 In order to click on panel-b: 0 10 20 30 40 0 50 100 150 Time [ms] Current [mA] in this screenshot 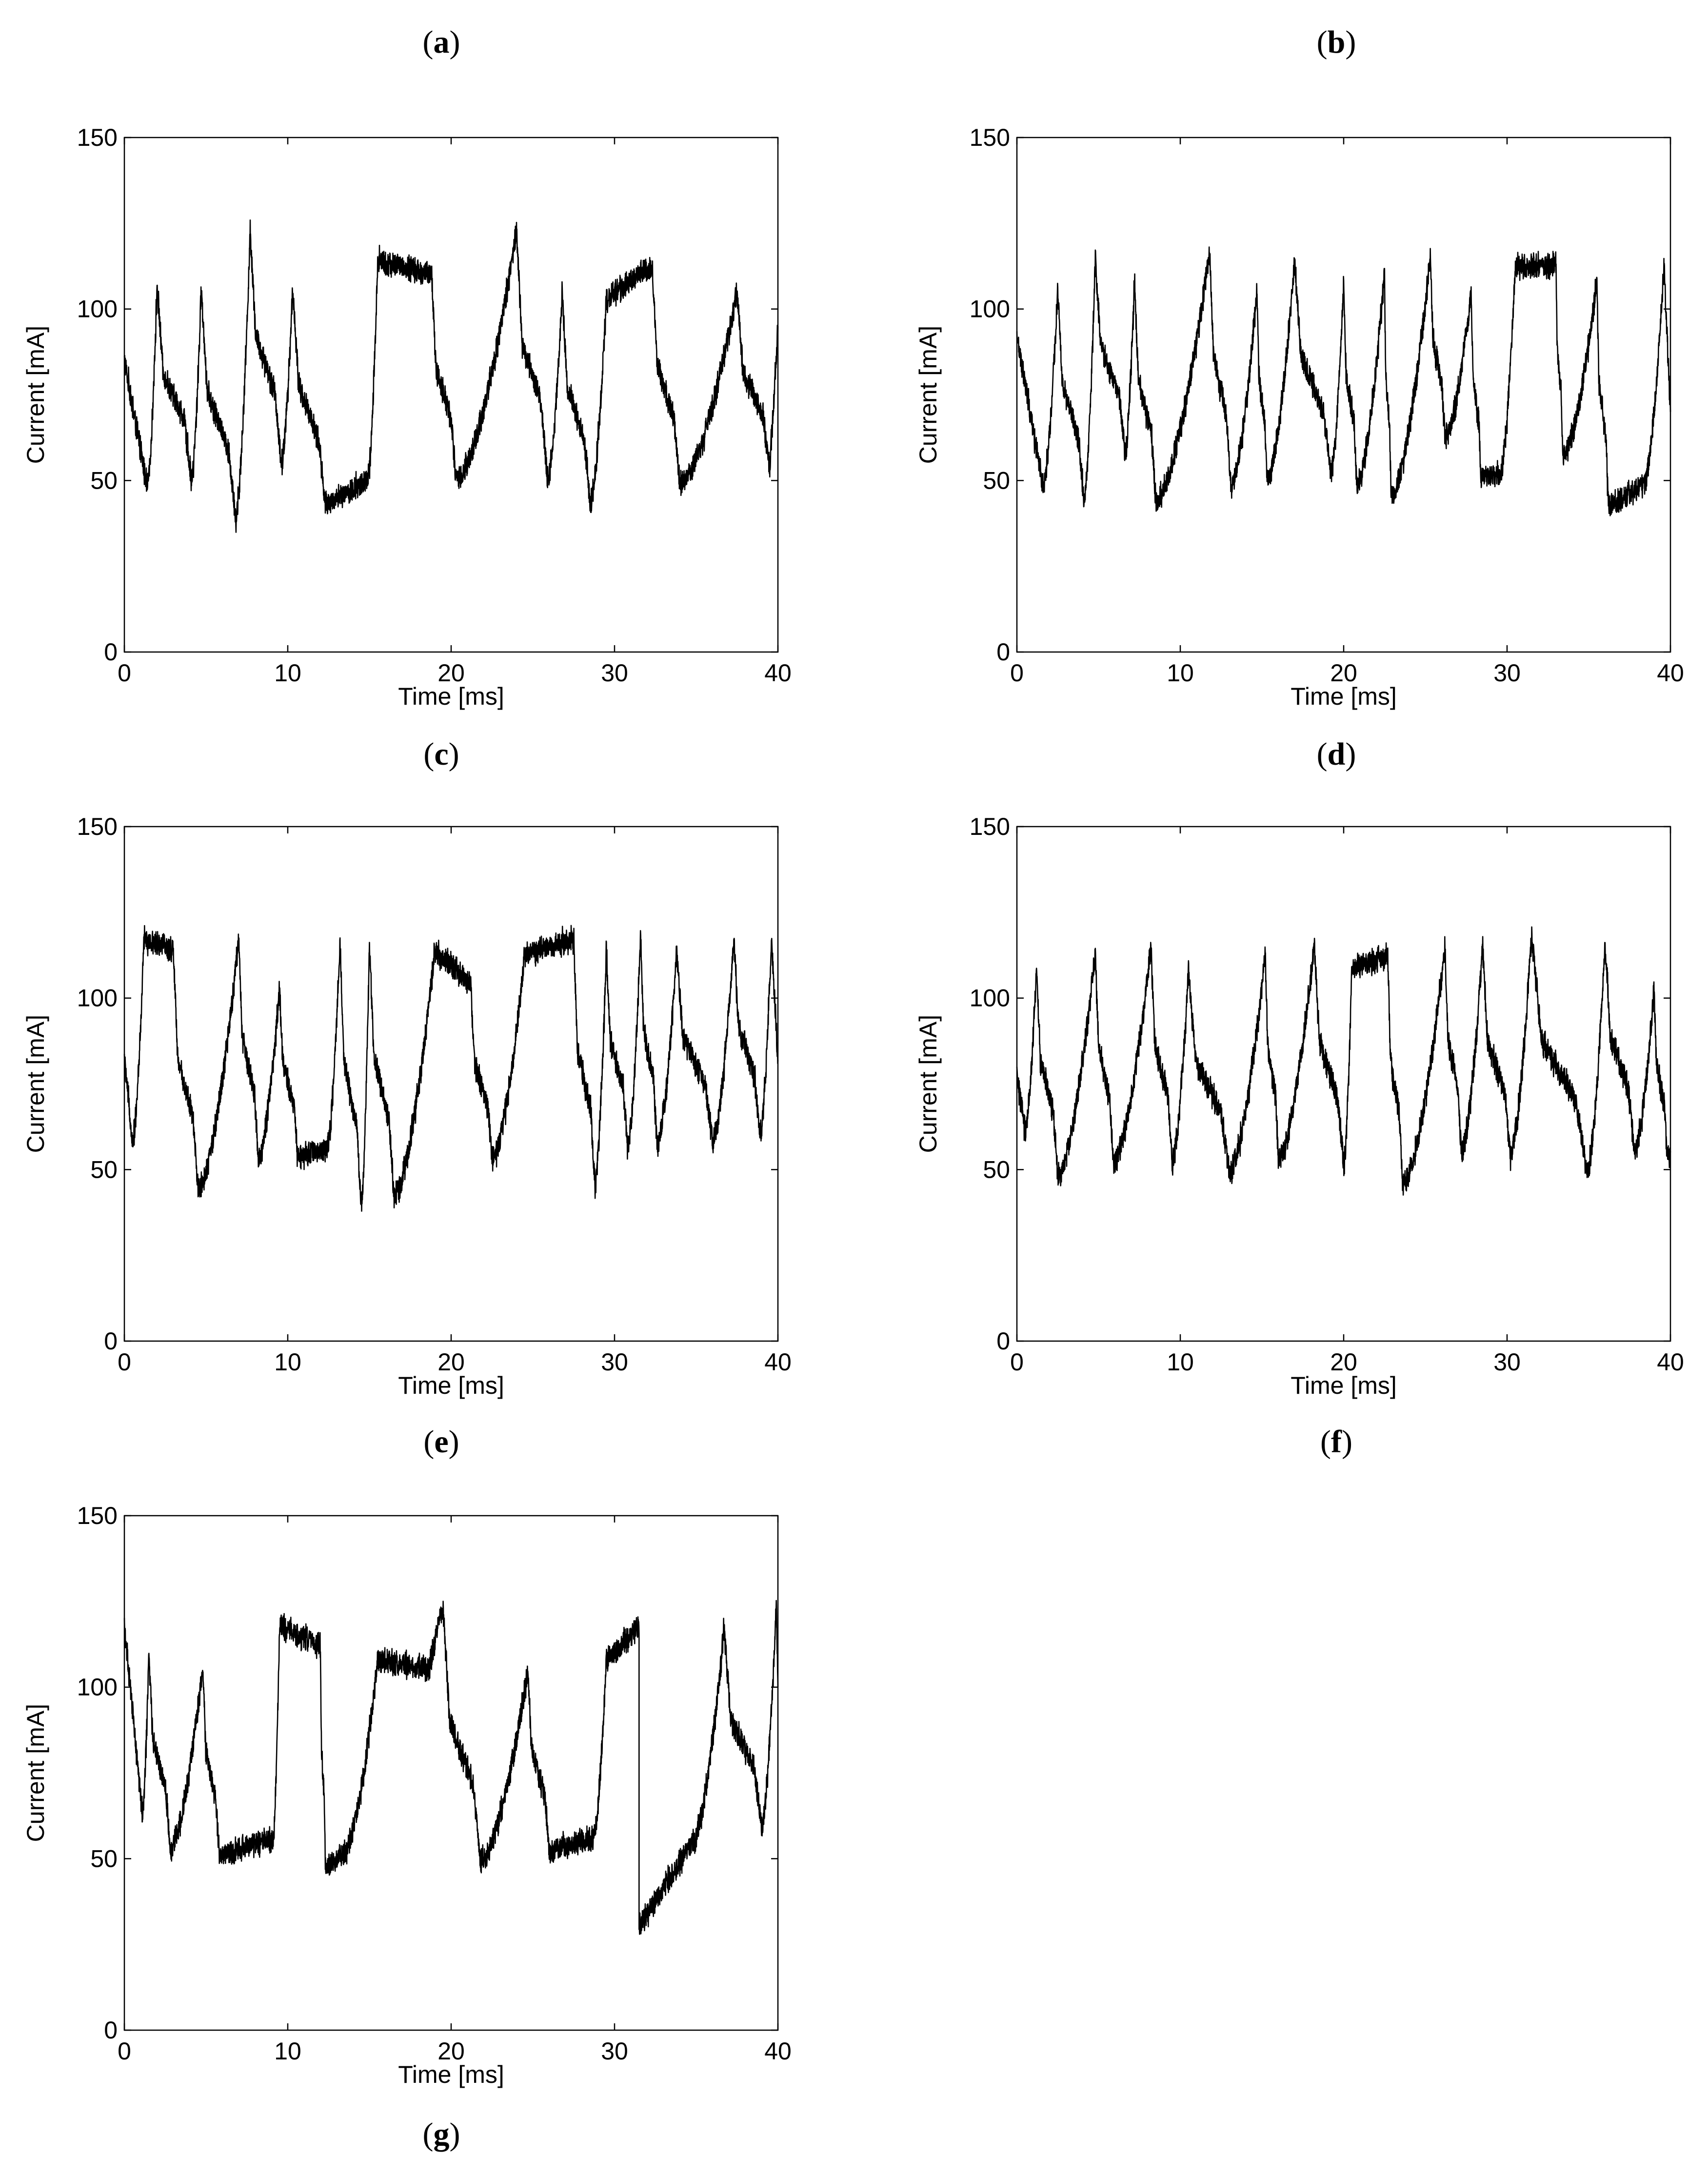, I will do `click(1299, 417)`.